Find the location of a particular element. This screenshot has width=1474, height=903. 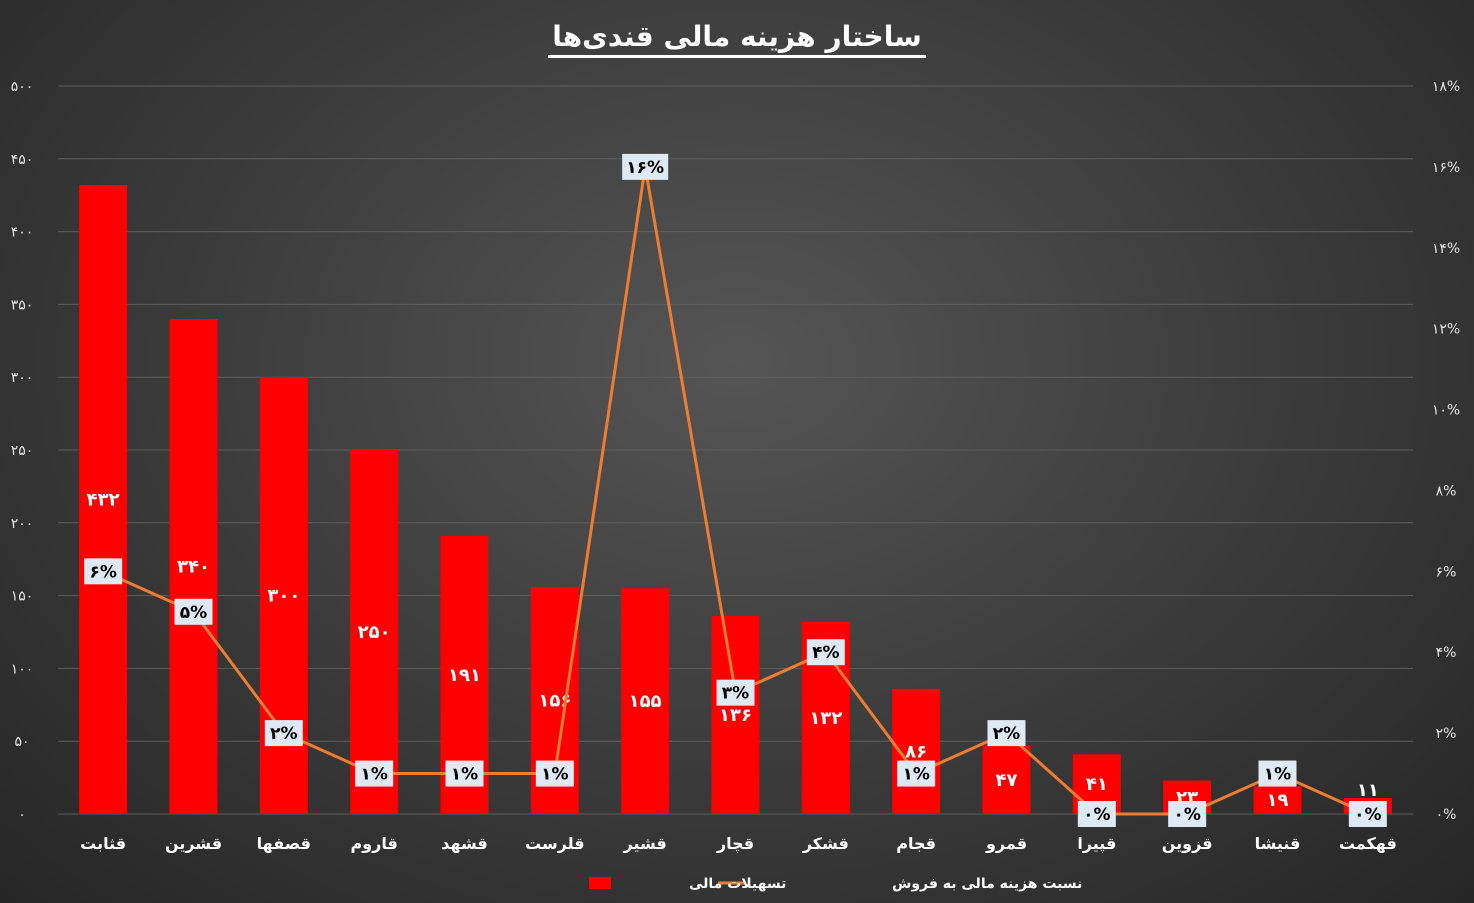

line-value-label: ۱۶% is located at coordinates (645, 168).